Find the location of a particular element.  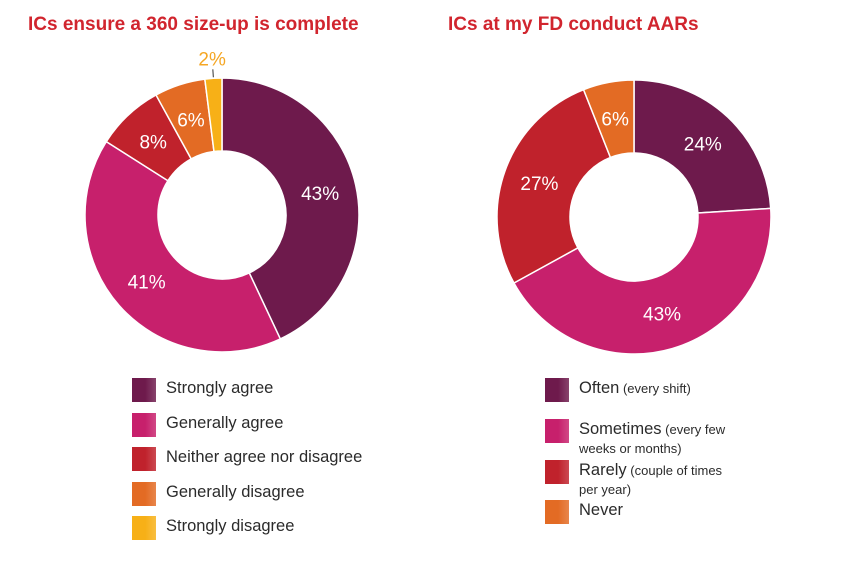

legend-label: Strongly agree is located at coordinates (219, 388).